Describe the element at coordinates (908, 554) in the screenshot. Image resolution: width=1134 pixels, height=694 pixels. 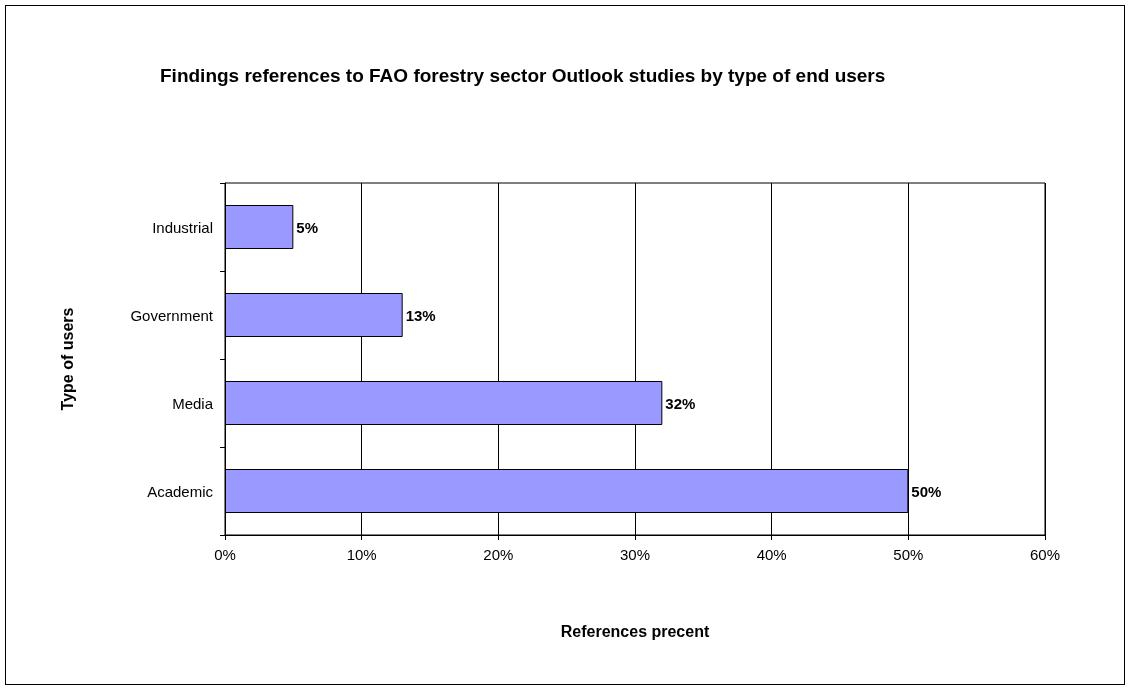
I see `x-tick-label: 50%` at that location.